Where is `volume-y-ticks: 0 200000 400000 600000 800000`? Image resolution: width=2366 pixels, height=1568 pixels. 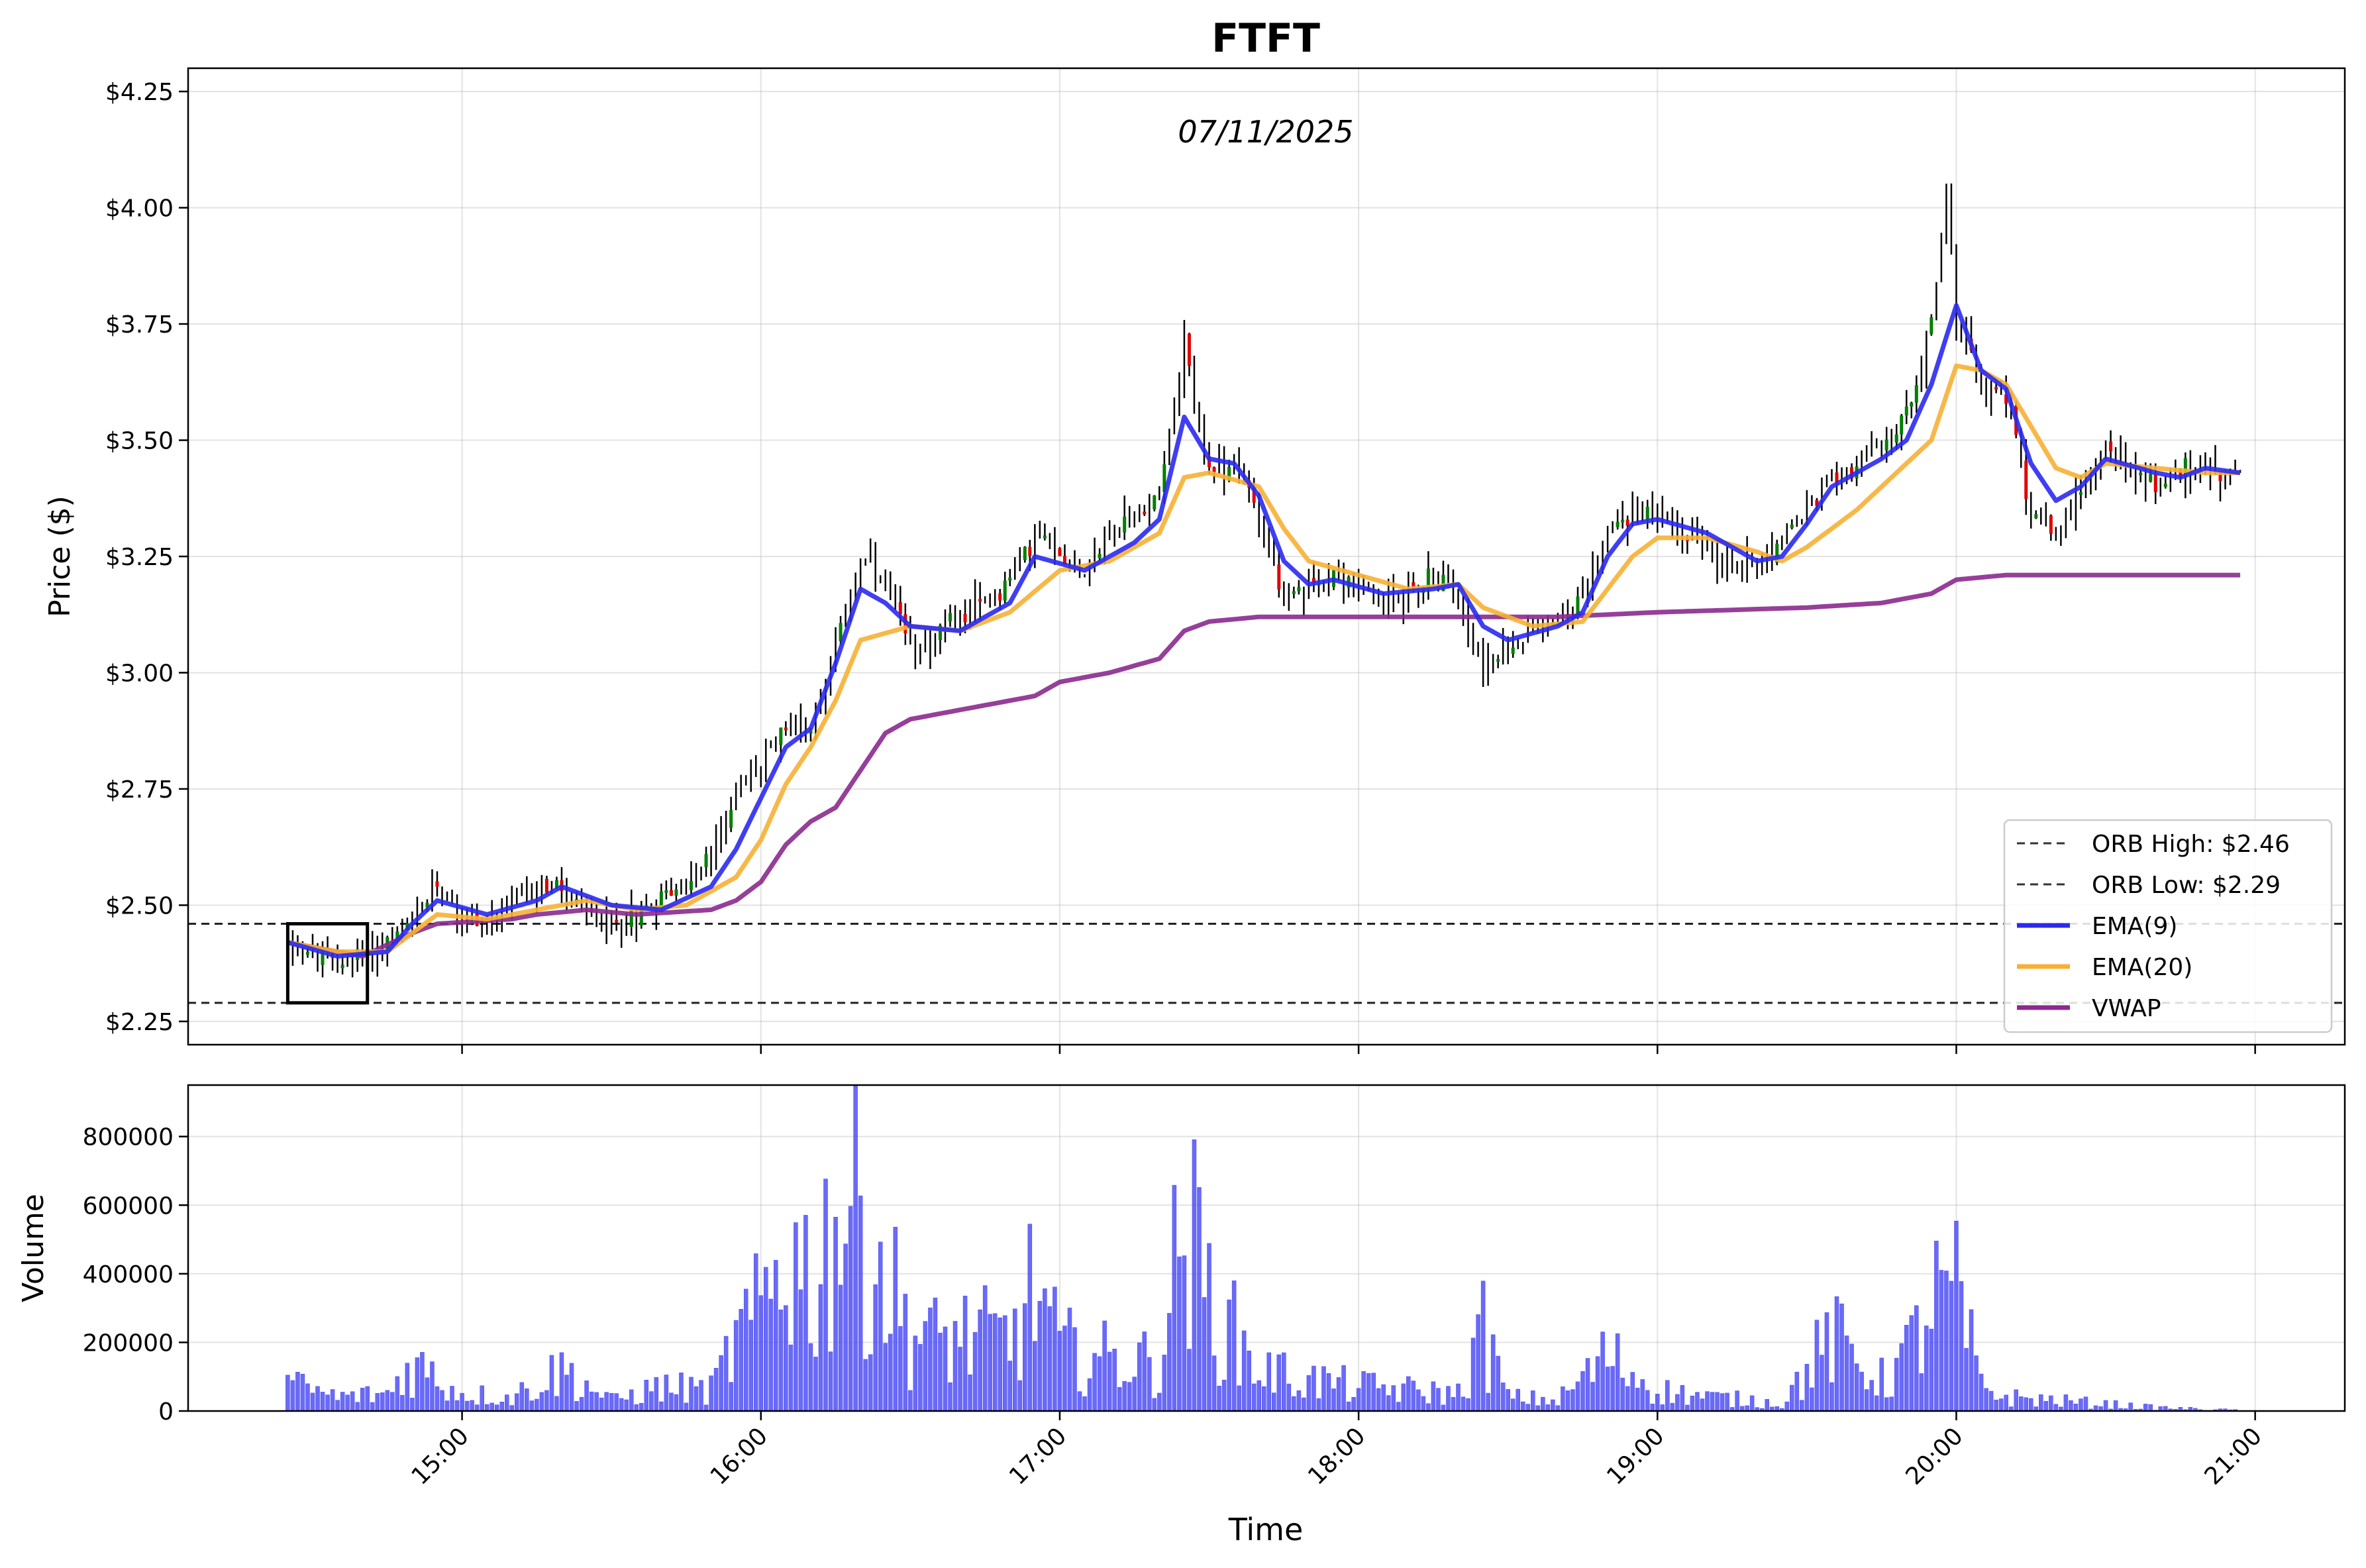 volume-y-ticks: 0 200000 400000 600000 800000 is located at coordinates (135, 1275).